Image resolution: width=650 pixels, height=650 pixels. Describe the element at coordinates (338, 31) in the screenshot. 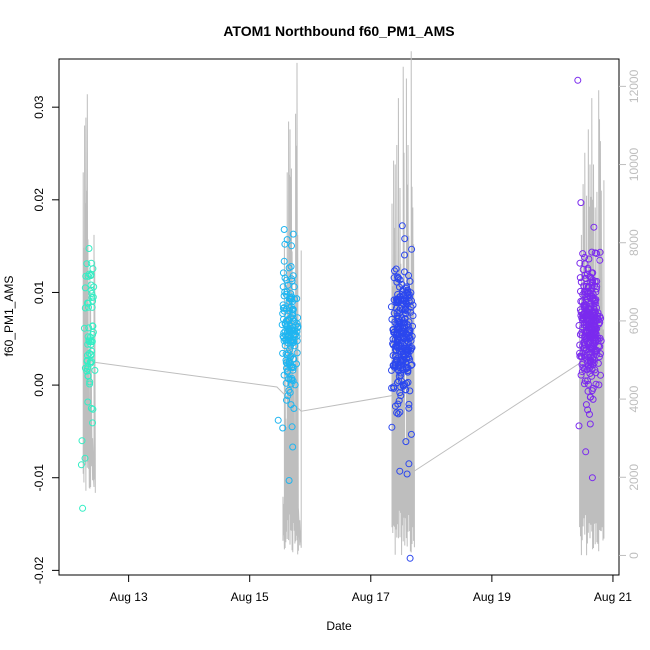

I see `chart-title: ATOM1 Northbound f60_PM1_AMS` at that location.